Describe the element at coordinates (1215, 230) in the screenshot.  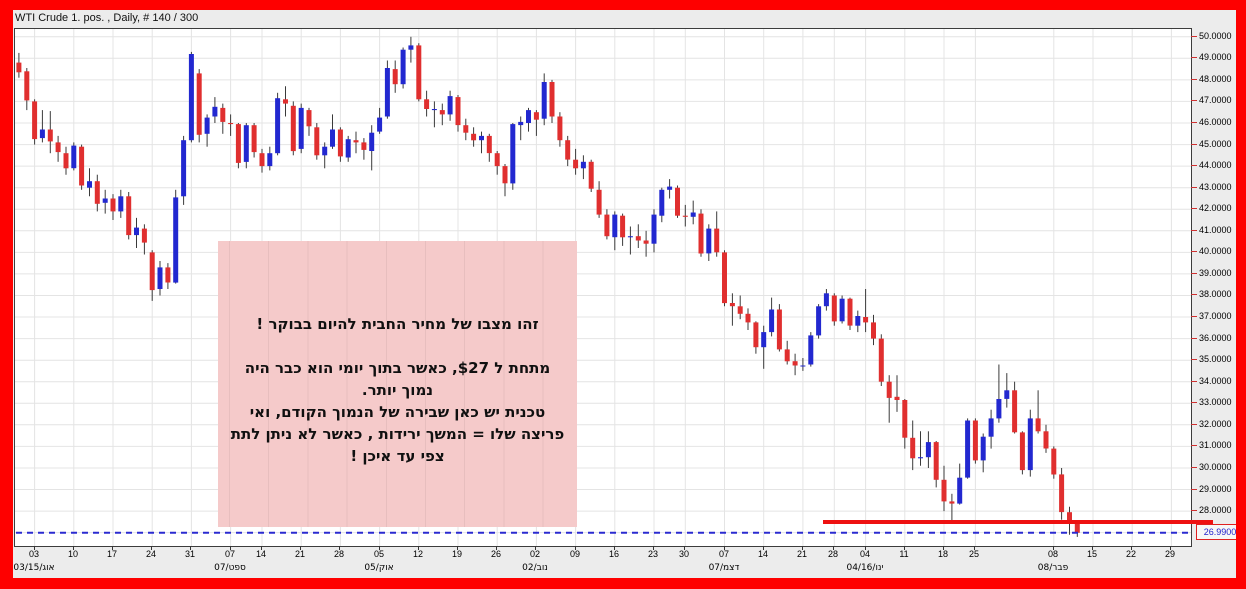
I see `price-axis-label: 41.0000` at that location.